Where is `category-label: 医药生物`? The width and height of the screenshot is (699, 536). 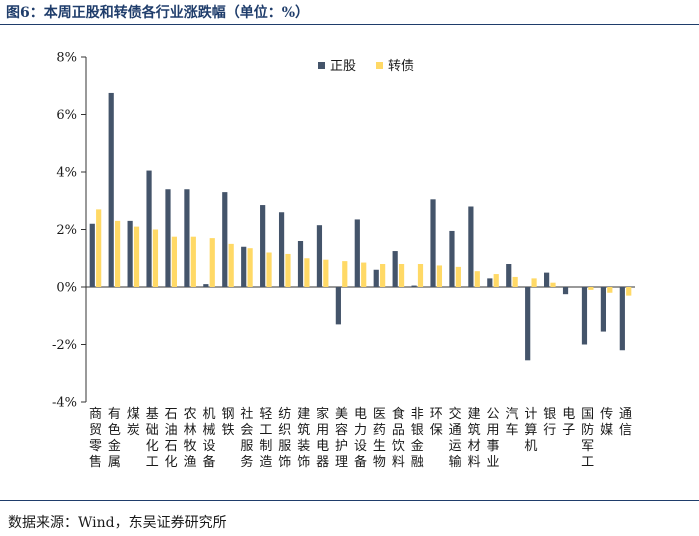
category-label: 医药生物 is located at coordinates (379, 438).